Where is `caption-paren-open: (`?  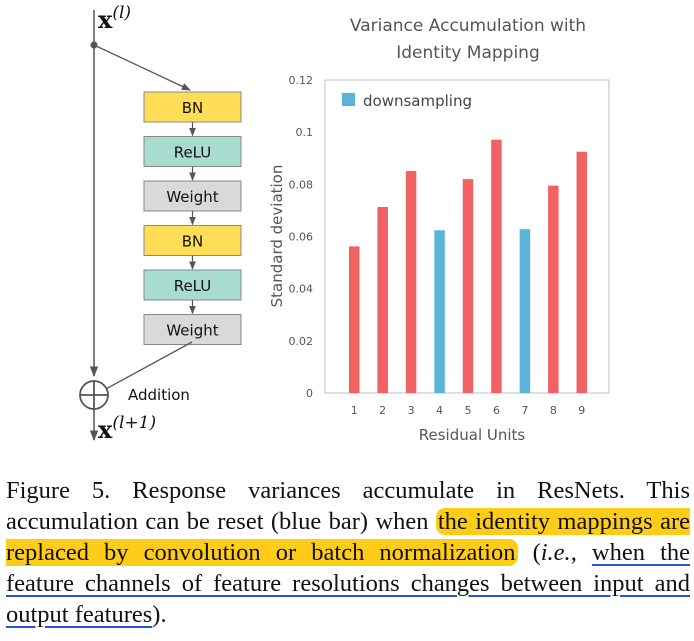
caption-paren-open: ( is located at coordinates (529, 552).